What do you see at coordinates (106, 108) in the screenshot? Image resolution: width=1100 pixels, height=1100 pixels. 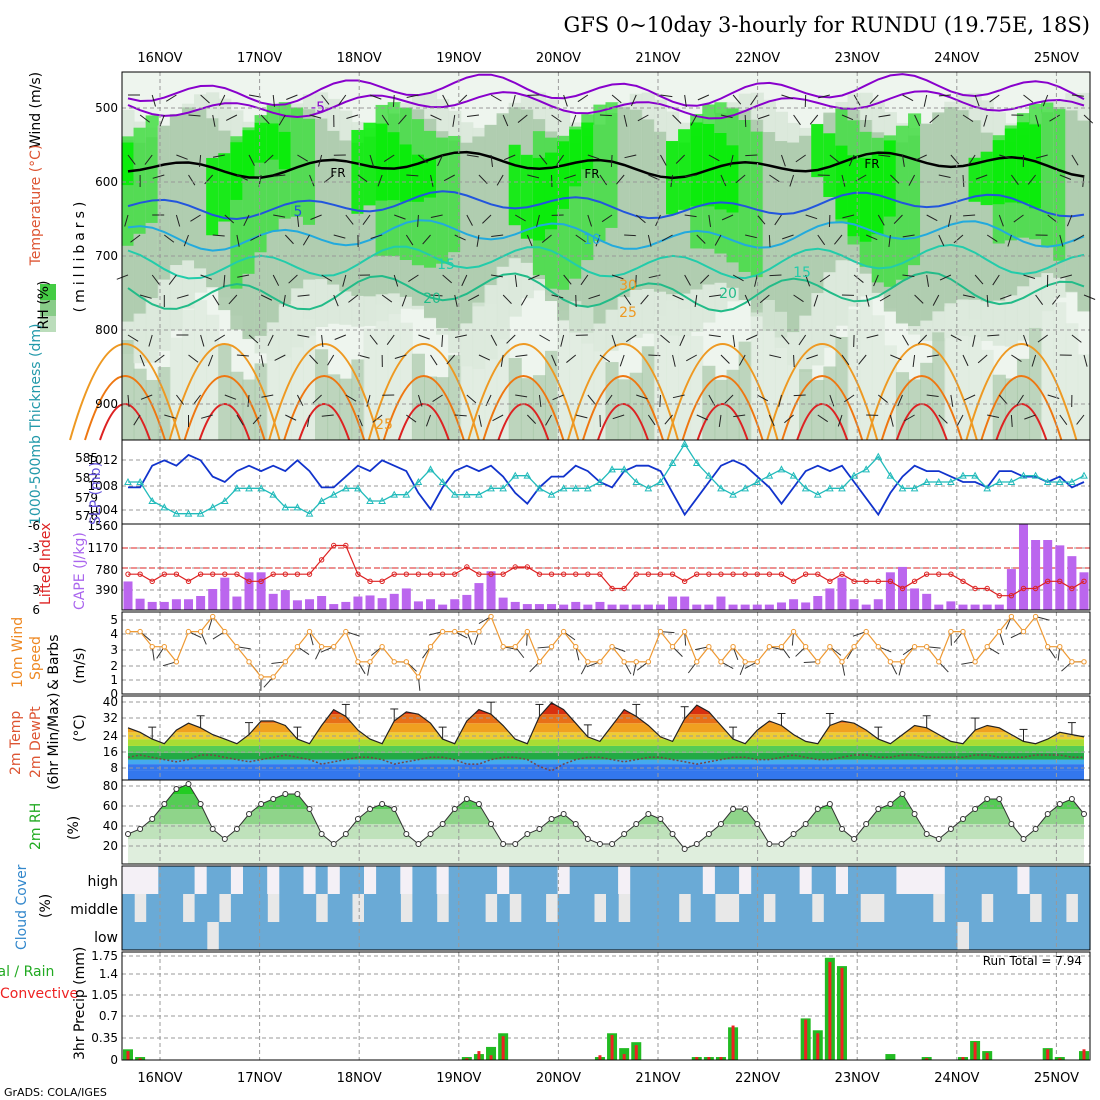 I see `y-tick-label: 500` at bounding box center [106, 108].